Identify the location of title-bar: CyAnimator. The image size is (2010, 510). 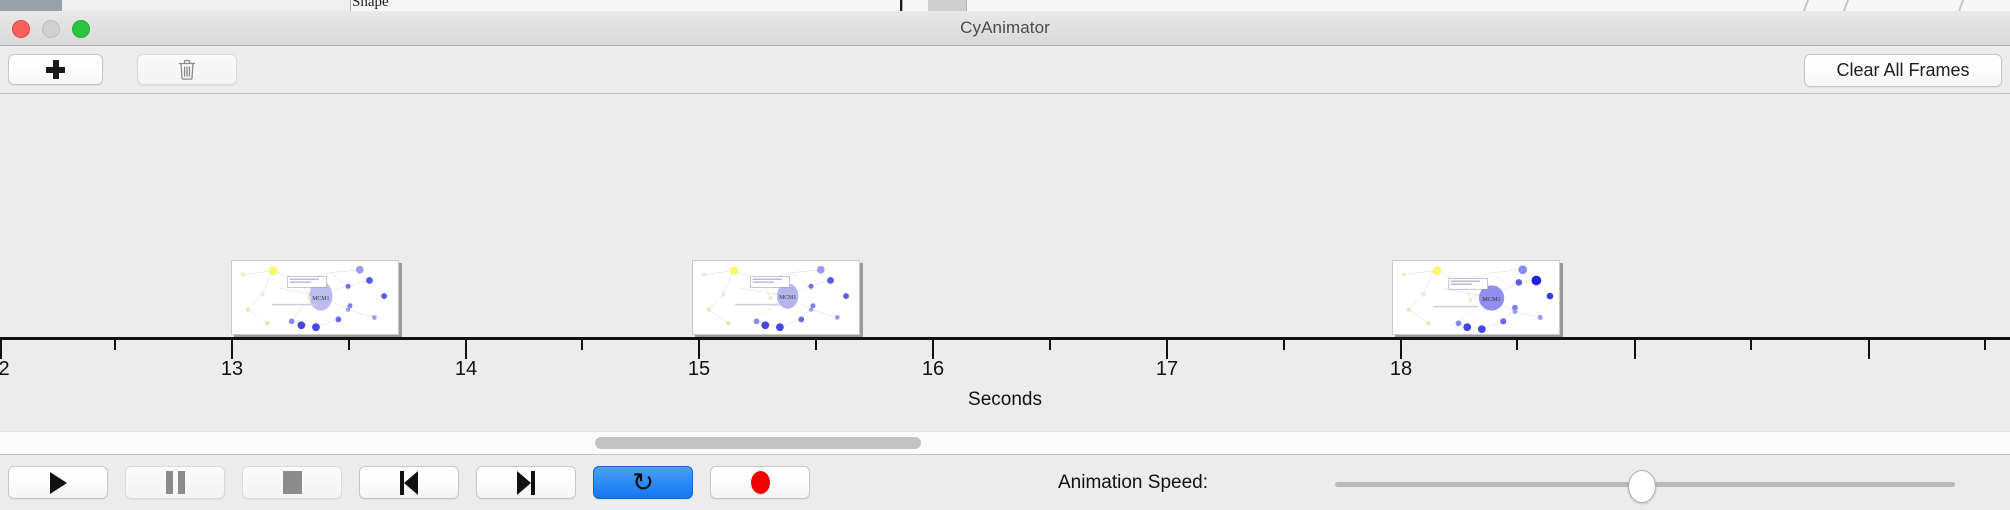
(1005, 28).